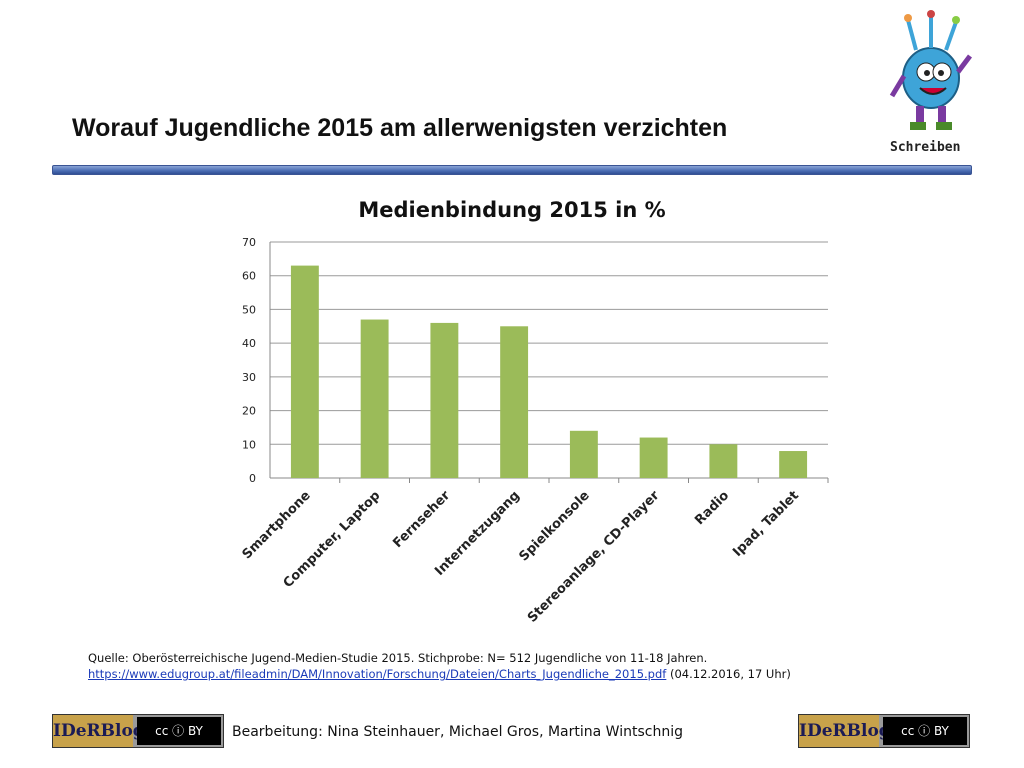 The width and height of the screenshot is (1024, 768). What do you see at coordinates (512, 210) in the screenshot?
I see `chart-title: Medienbindung 2015 in %` at bounding box center [512, 210].